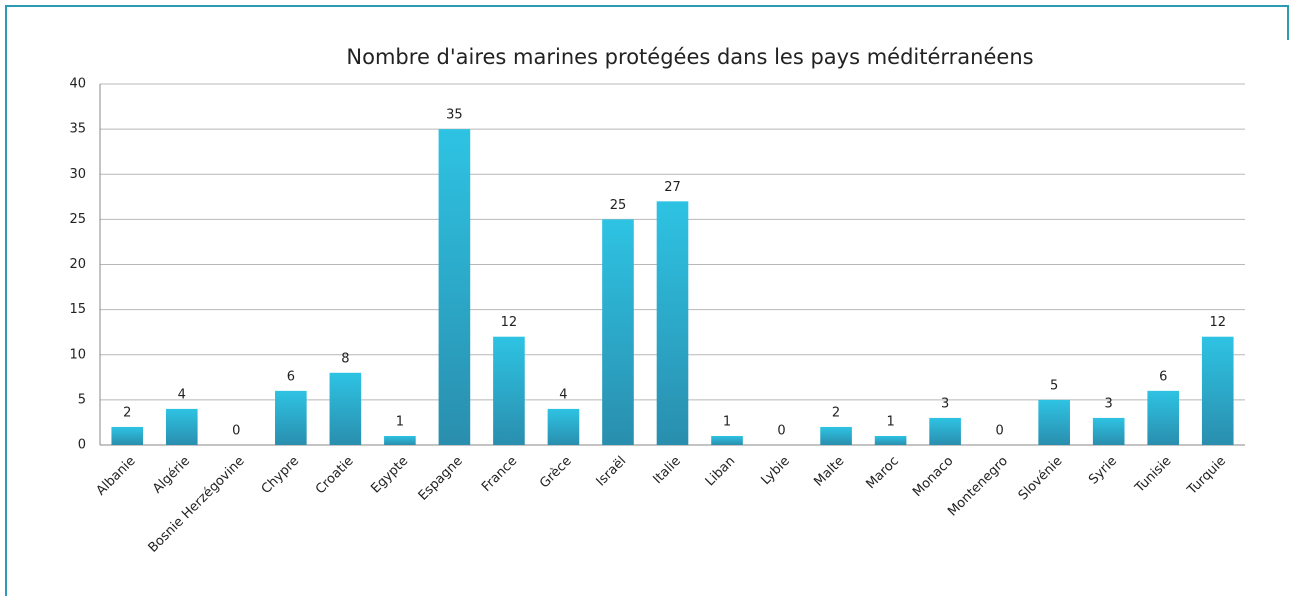  I want to click on x-tick-label: Egypte, so click(389, 475).